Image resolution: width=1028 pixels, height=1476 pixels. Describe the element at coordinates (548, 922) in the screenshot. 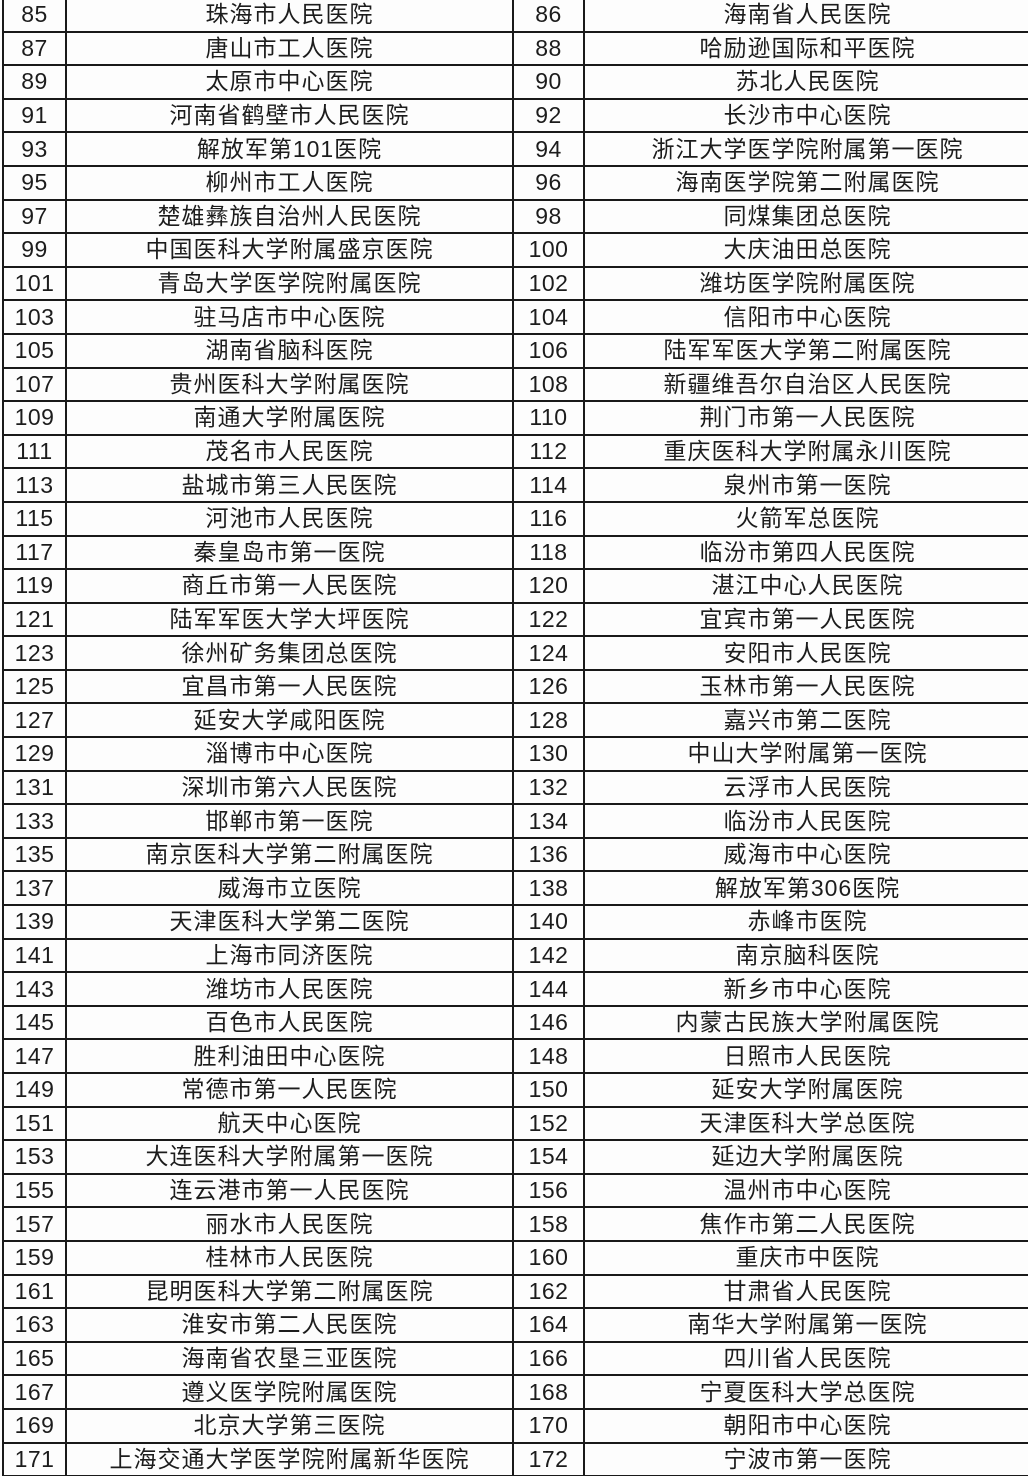

I see `rank-cell: 140` at that location.